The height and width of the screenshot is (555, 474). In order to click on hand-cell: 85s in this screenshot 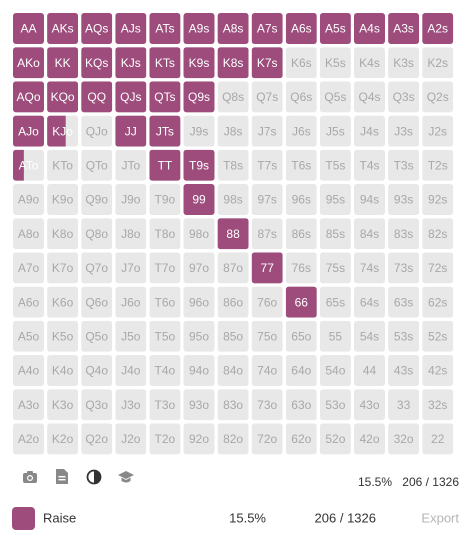, I will do `click(335, 234)`.